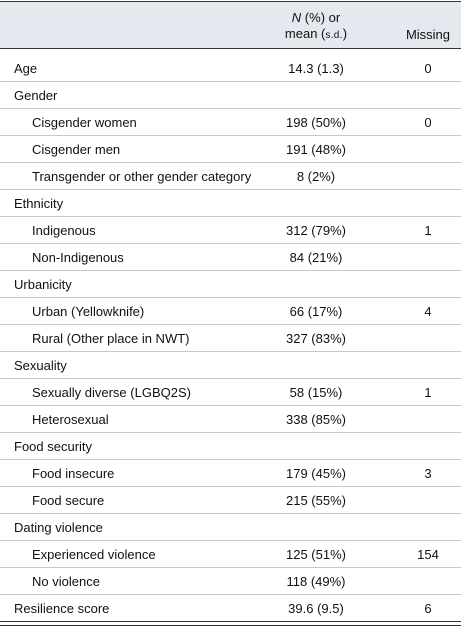  I want to click on table-row: Cisgender men 191 (48%), so click(230, 149).